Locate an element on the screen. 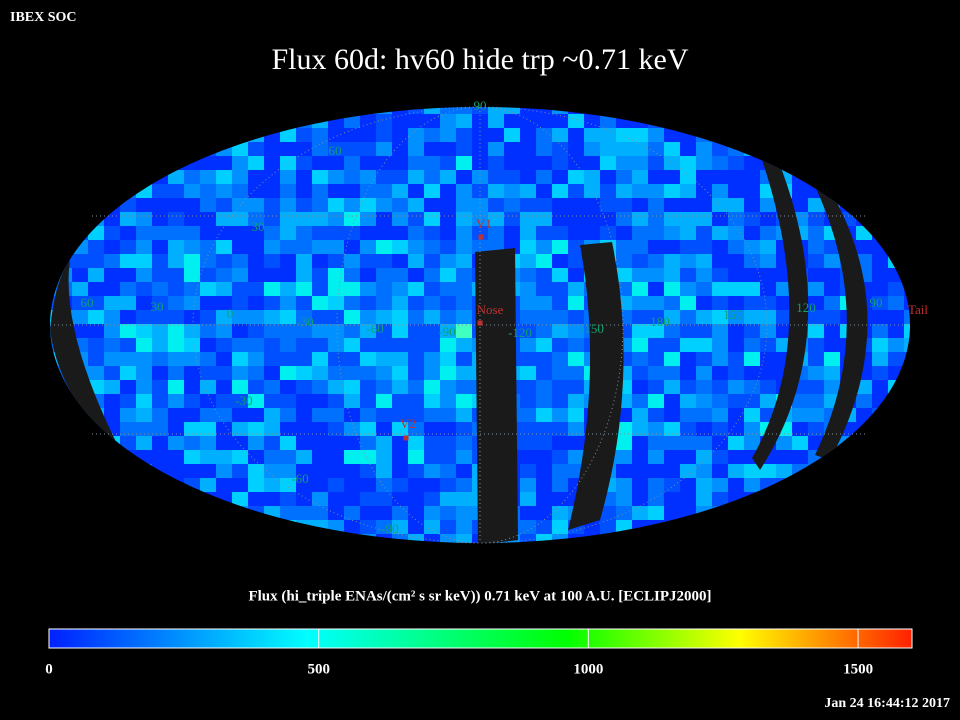  marker-label: Tail is located at coordinates (918, 309).